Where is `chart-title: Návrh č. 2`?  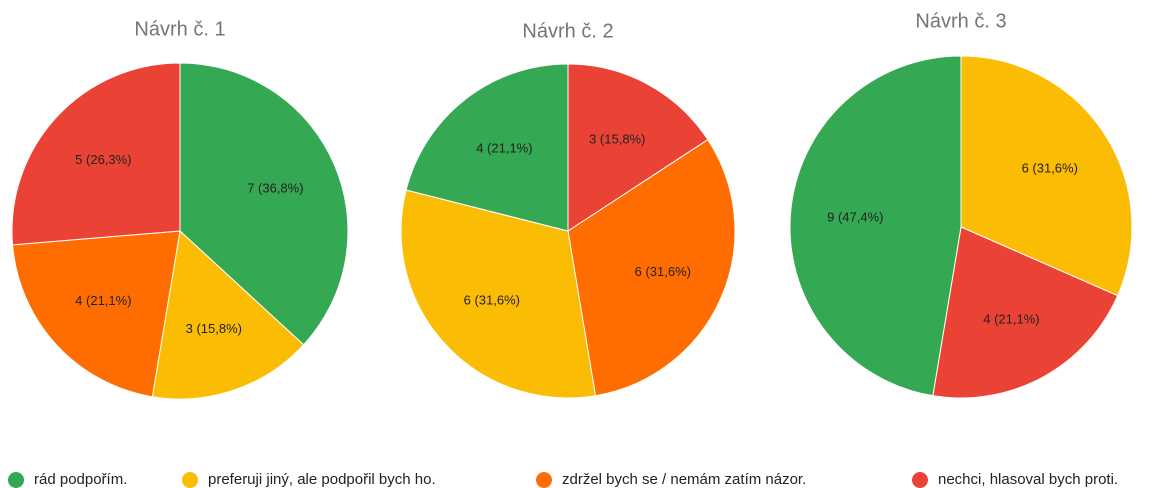
chart-title: Návrh č. 2 is located at coordinates (567, 31).